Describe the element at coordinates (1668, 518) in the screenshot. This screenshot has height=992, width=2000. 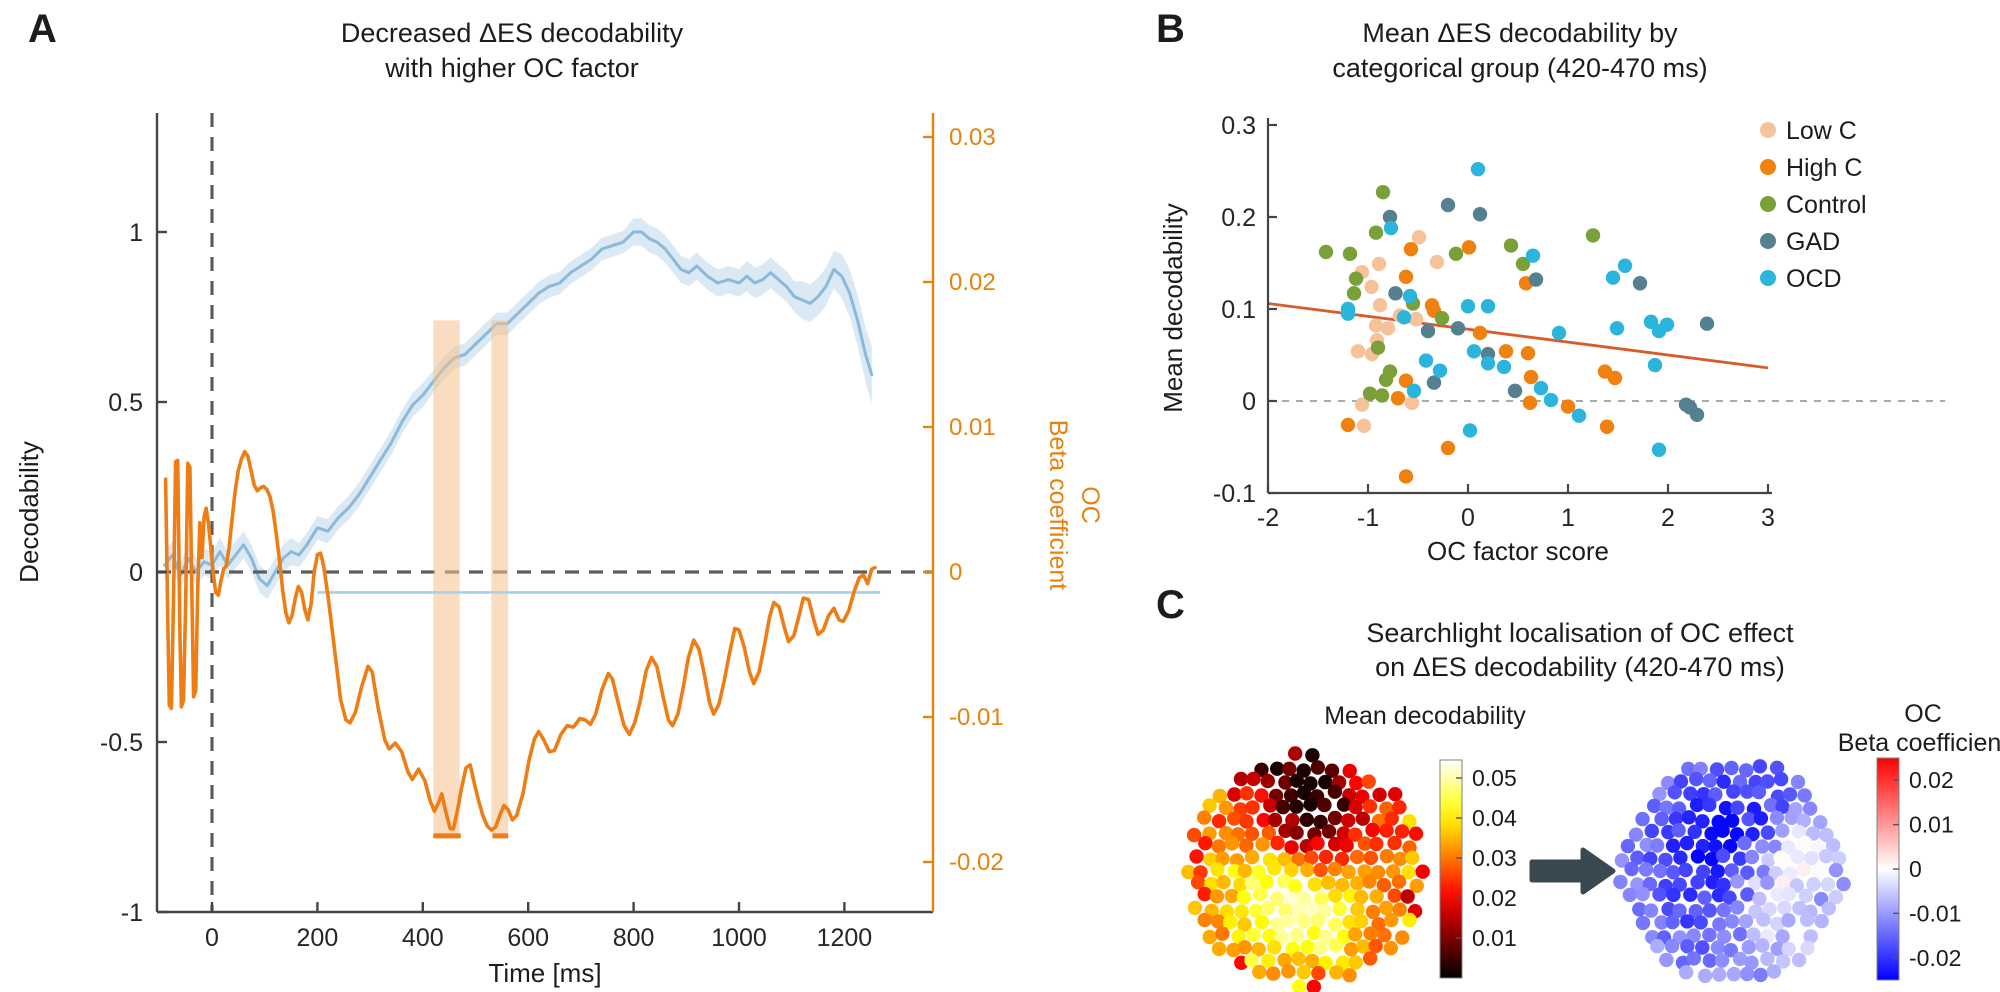
I see `b-x-tick-label: 2` at that location.